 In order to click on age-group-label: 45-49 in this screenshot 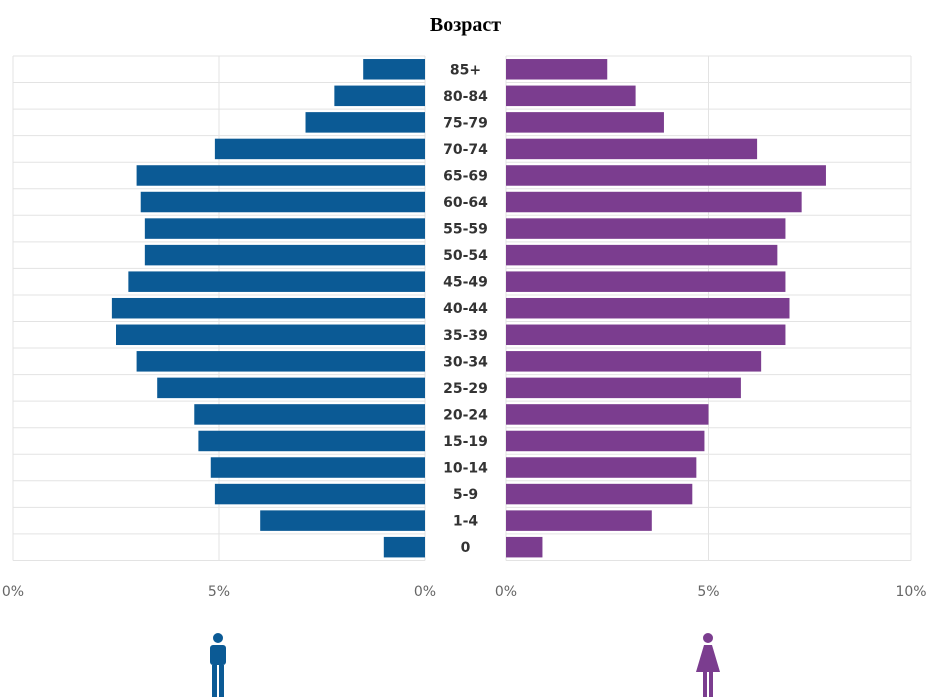, I will do `click(465, 283)`.